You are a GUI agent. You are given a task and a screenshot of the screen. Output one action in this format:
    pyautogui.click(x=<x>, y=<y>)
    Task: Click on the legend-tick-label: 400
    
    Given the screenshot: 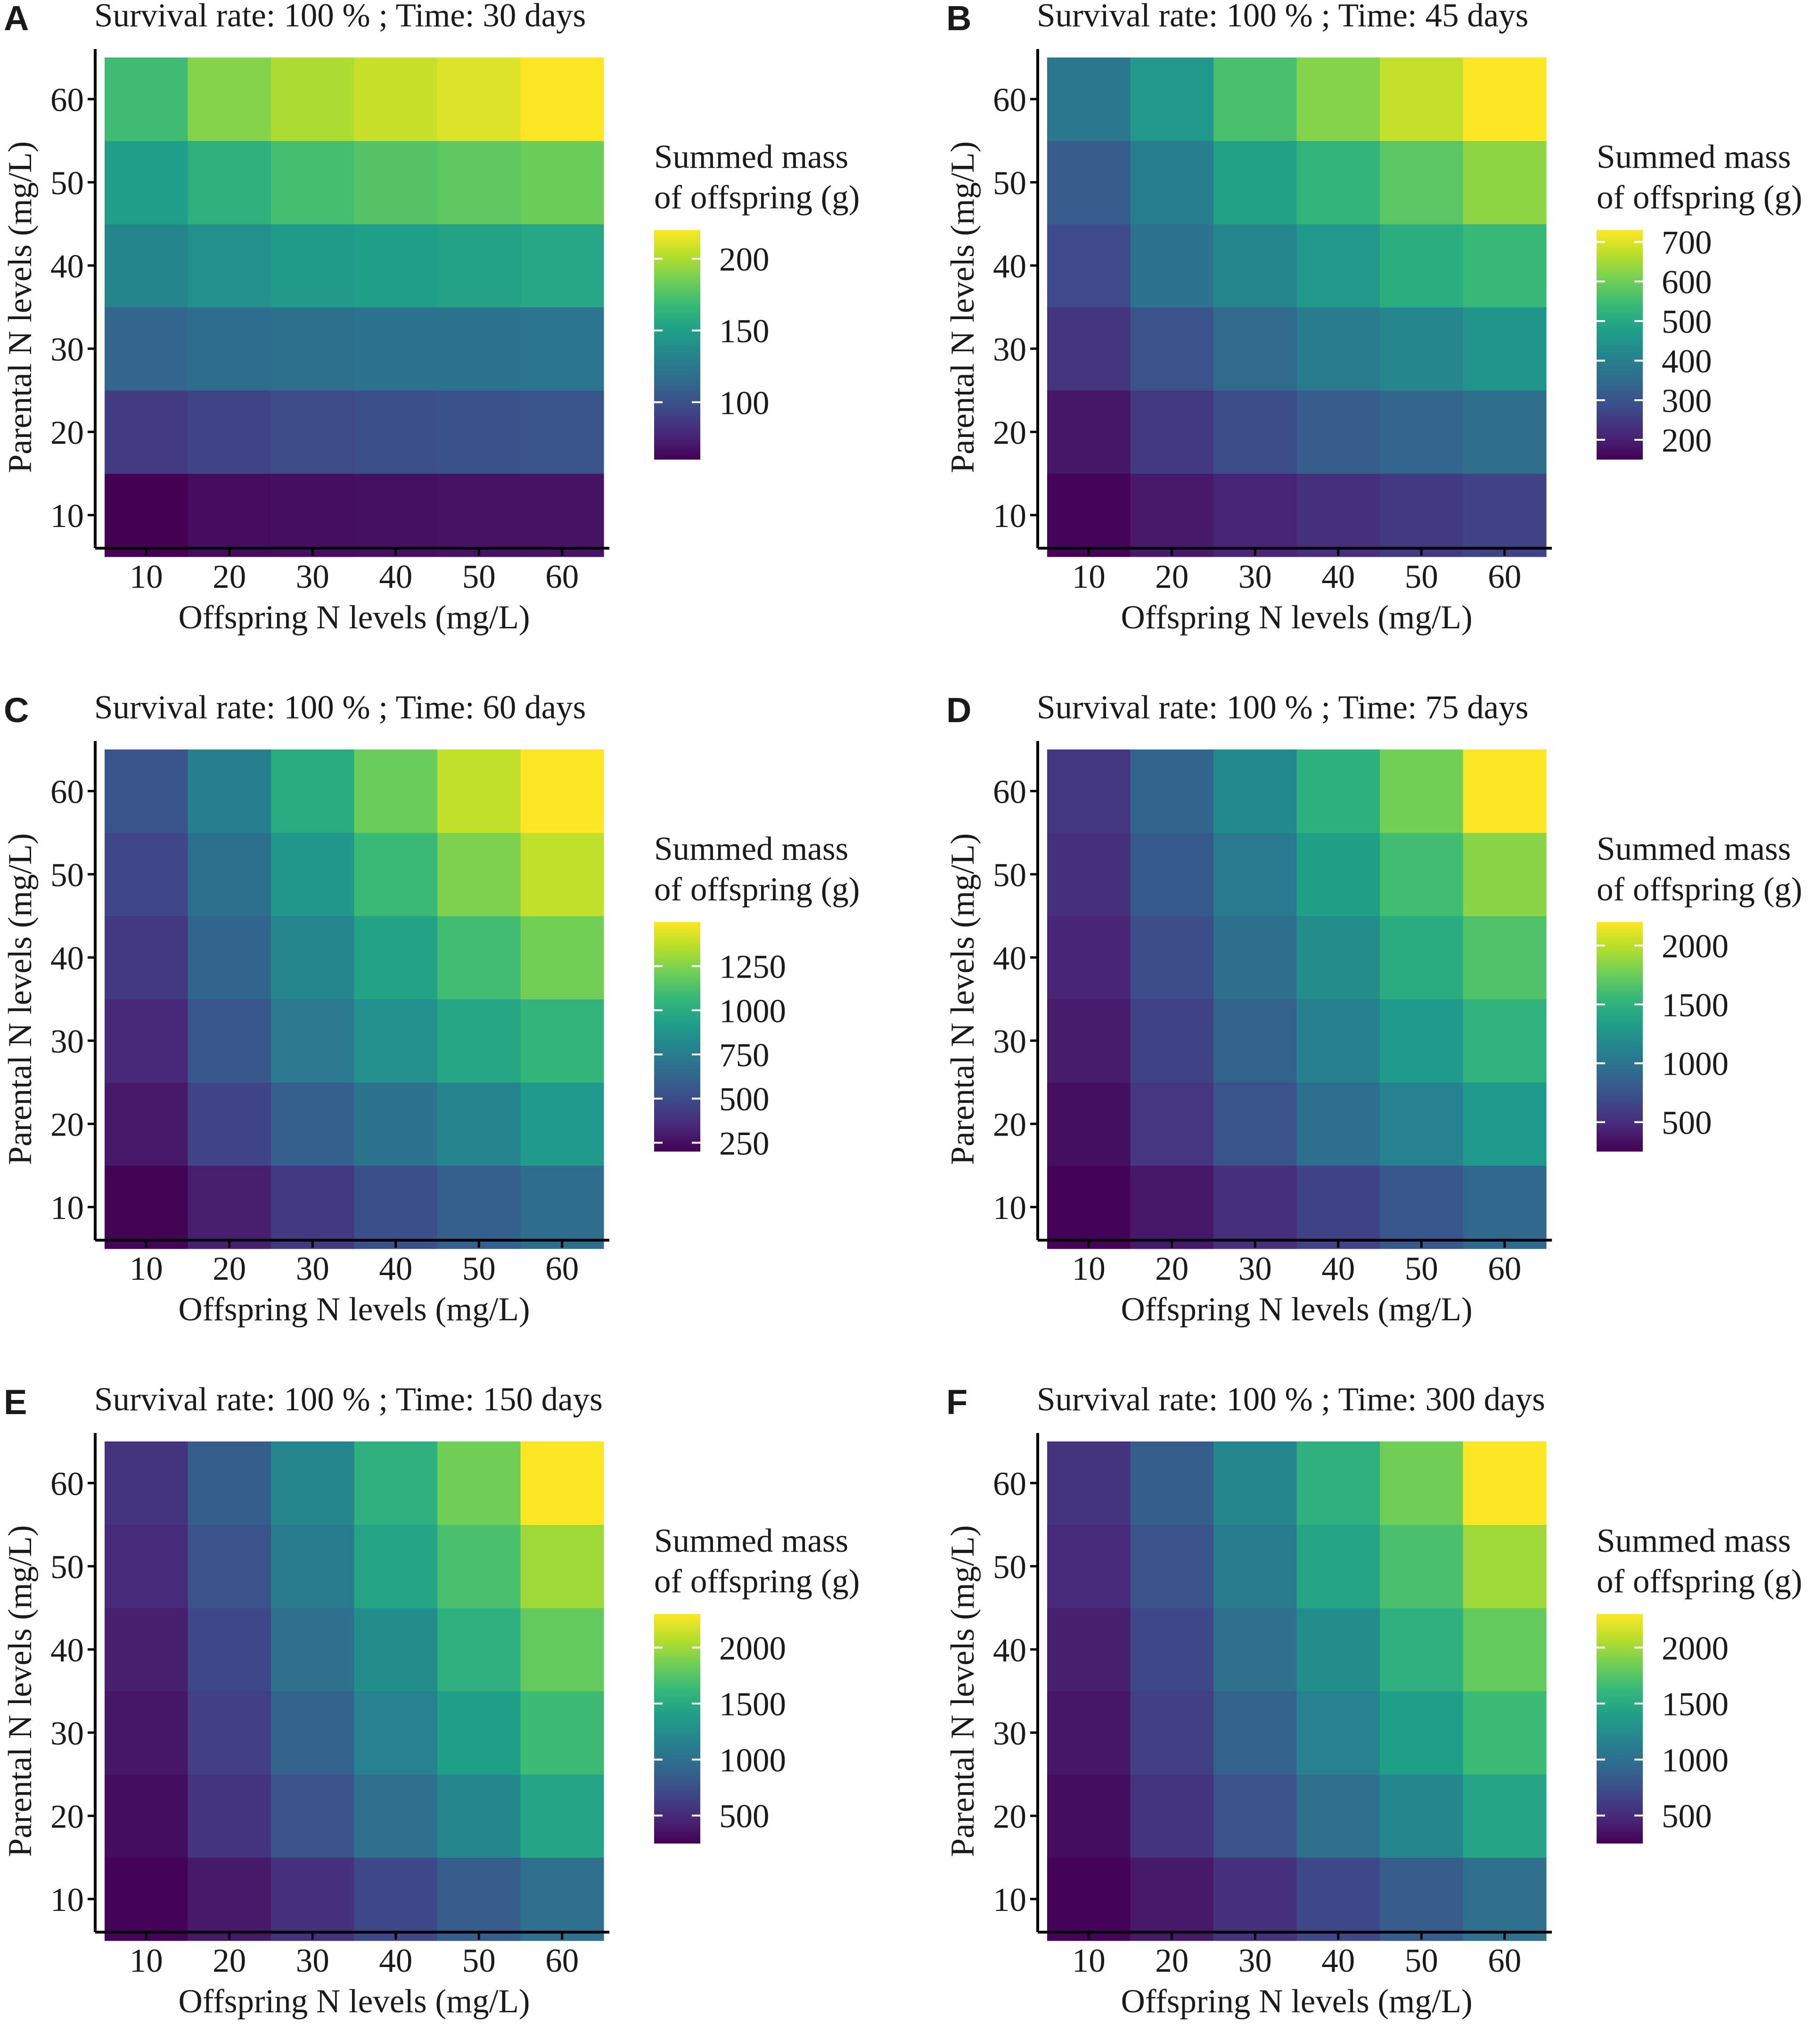 What is the action you would take?
    pyautogui.click(x=1687, y=361)
    